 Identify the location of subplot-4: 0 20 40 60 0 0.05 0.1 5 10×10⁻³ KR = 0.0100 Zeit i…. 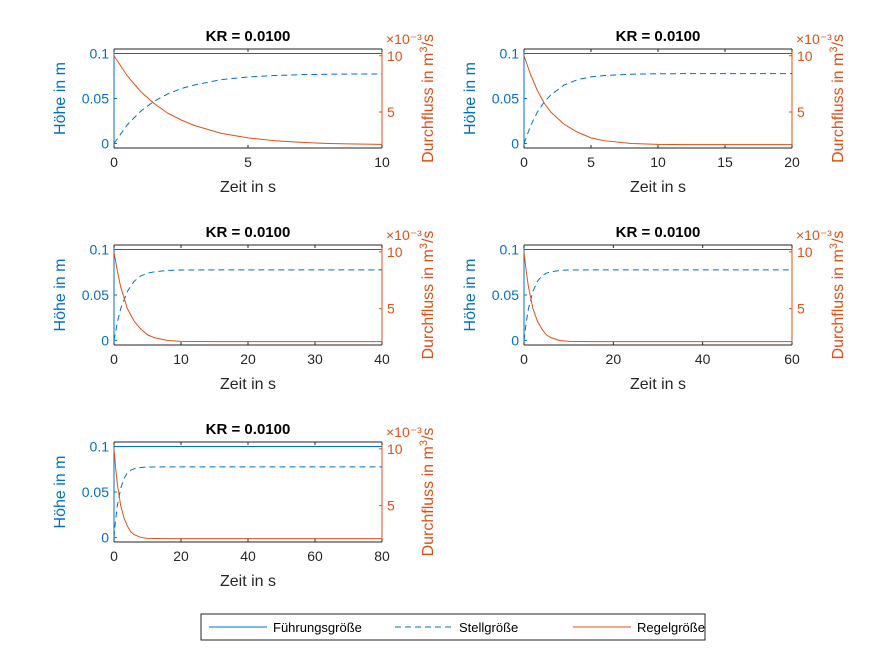
(654, 308).